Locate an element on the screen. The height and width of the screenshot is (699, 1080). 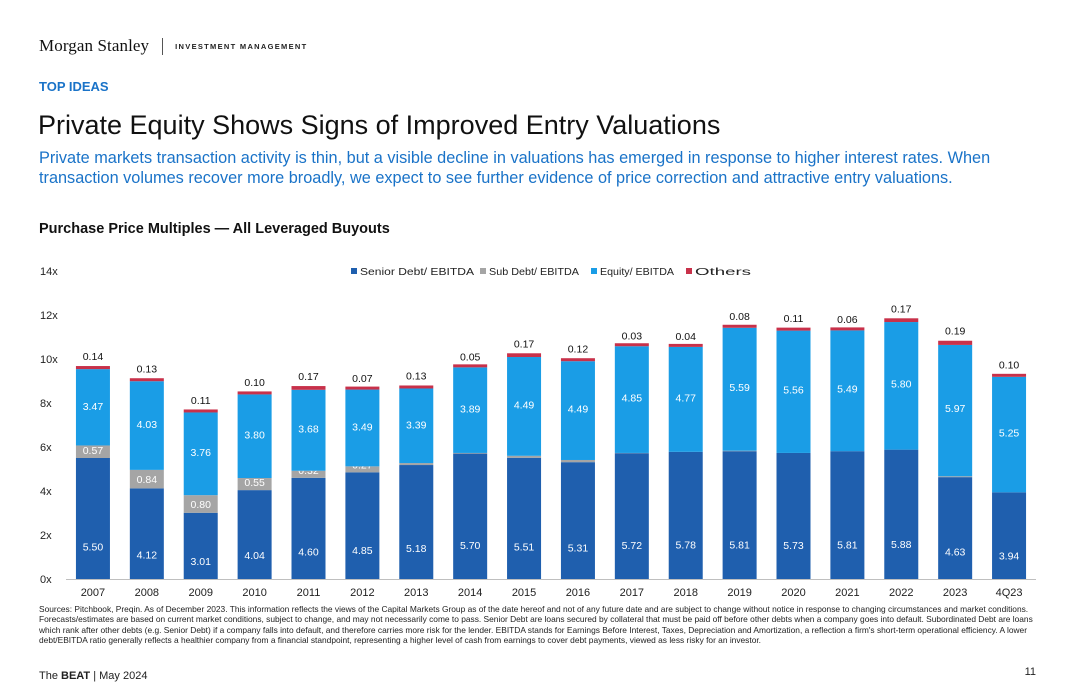
brand-header: Morgan Stanley INVESTMENT MANAGEMENT is located at coordinates (173, 46).